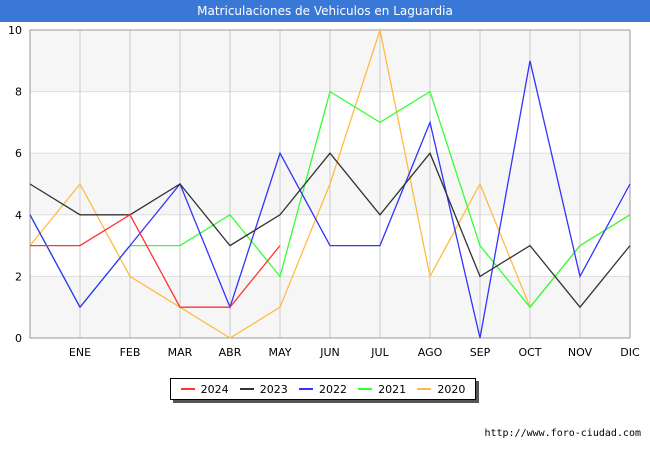  I want to click on legend-label: 2024, so click(214, 389).